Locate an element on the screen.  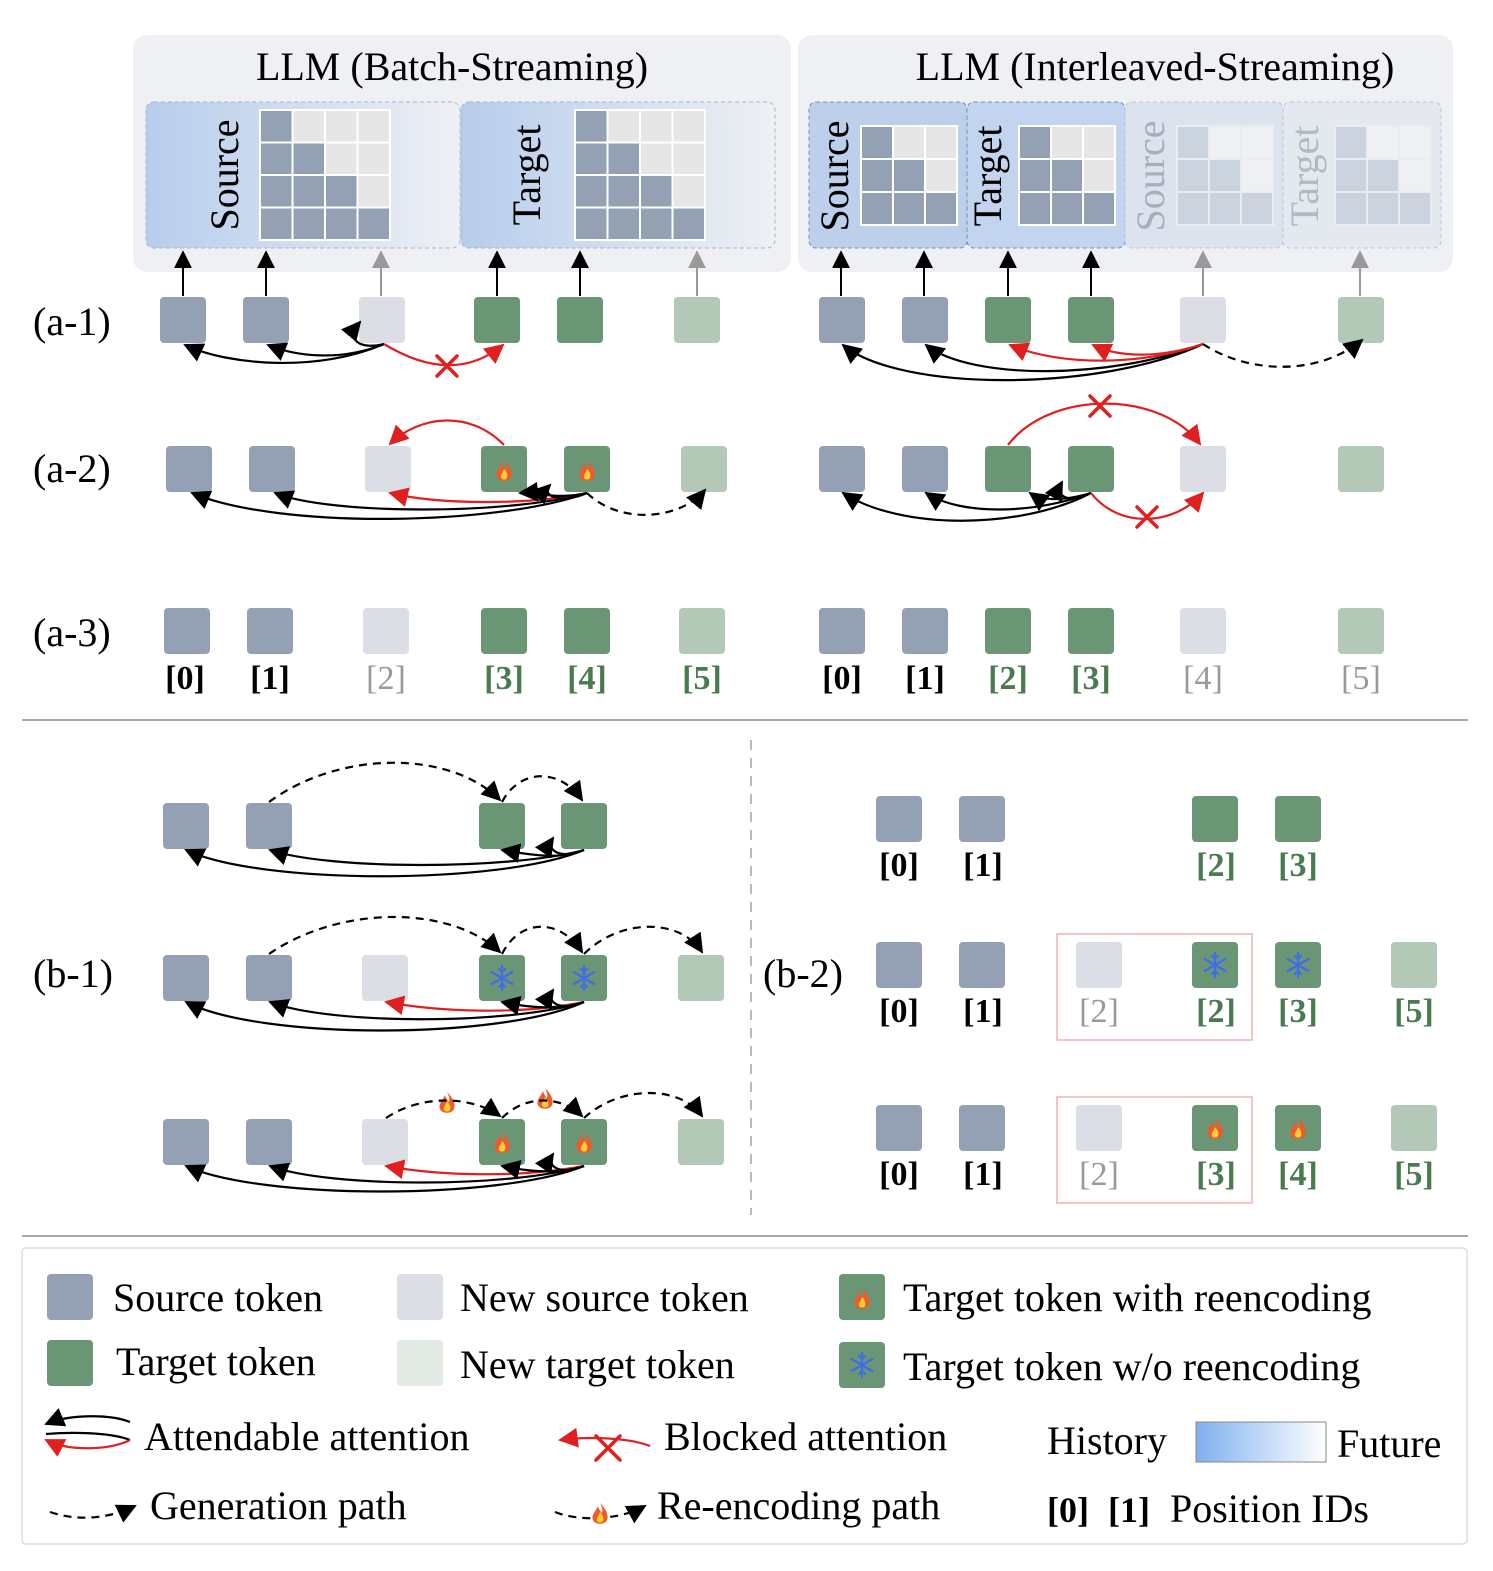
batch-source-attention-matrix is located at coordinates (325, 175).